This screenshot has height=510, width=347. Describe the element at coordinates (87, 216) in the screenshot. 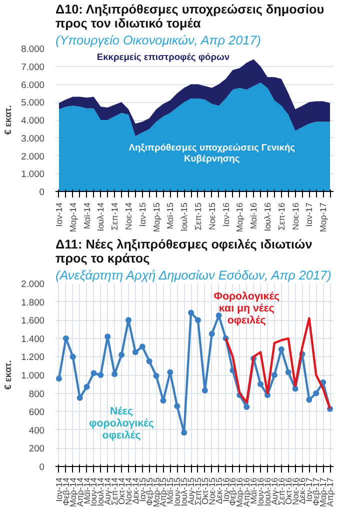

I see `x-tick-label: Μαϊ-14` at that location.